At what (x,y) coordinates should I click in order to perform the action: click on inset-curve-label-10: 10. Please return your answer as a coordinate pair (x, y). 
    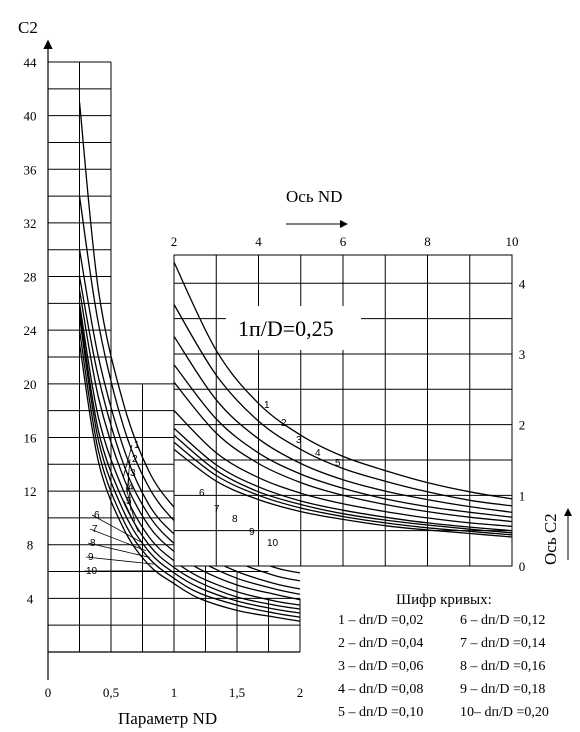
    Looking at the image, I should click on (273, 543).